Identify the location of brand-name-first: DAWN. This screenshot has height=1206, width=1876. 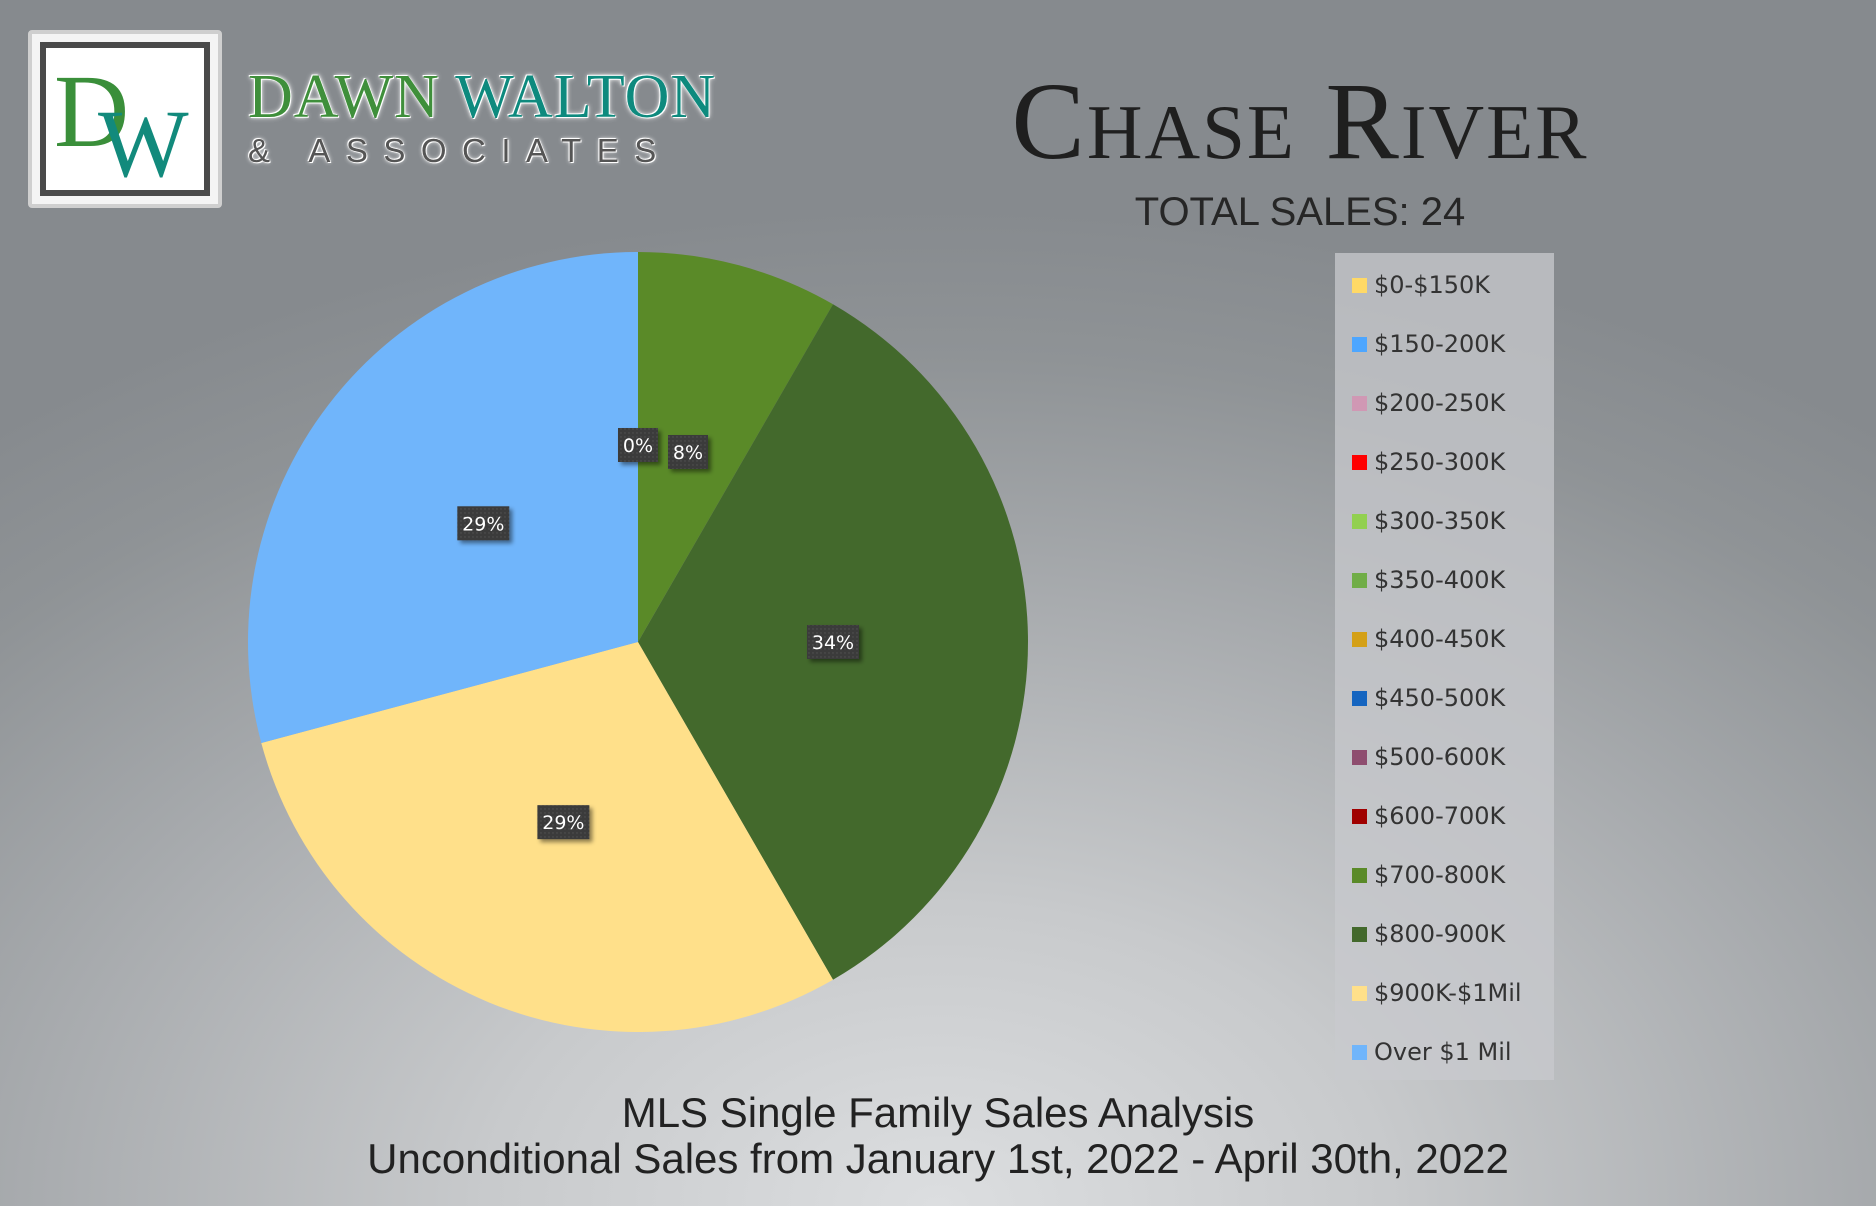
(344, 97).